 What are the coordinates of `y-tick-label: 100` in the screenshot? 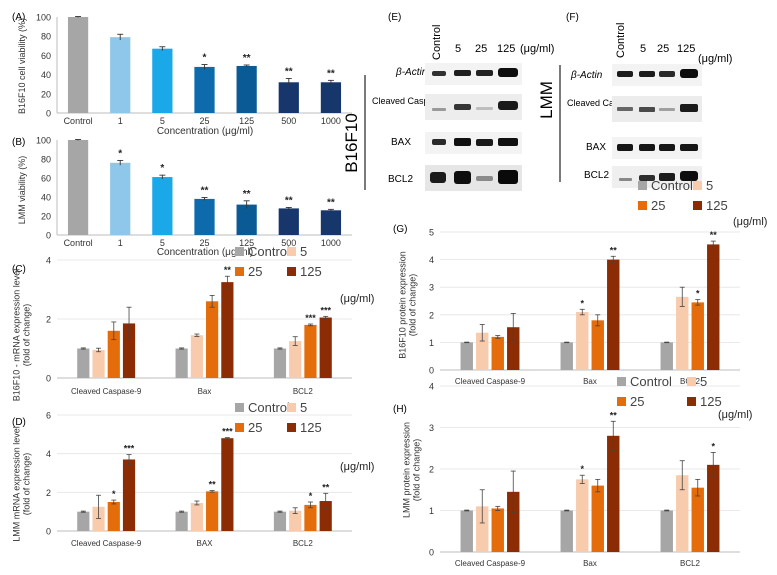 It's located at (43, 141).